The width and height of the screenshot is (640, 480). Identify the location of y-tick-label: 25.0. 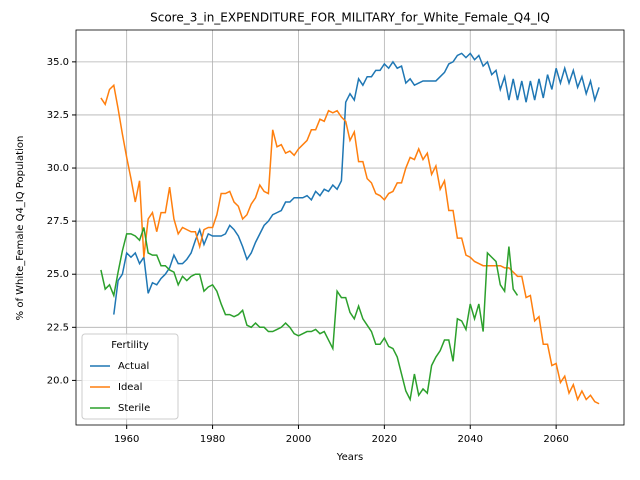
(58, 274).